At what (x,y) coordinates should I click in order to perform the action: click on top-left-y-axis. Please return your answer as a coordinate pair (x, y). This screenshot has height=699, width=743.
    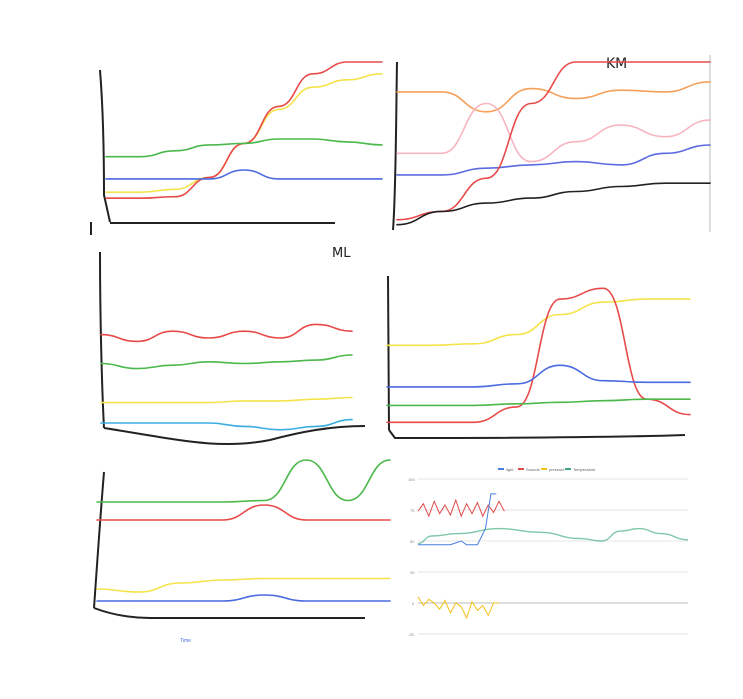
    Looking at the image, I should click on (105, 146).